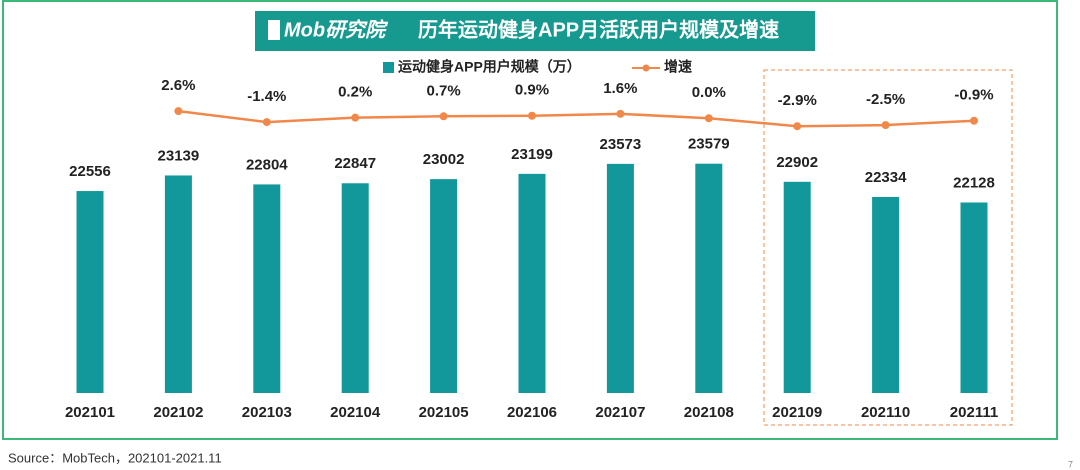 This screenshot has height=470, width=1080. Describe the element at coordinates (709, 92) in the screenshot. I see `data-label: 0.0%` at that location.